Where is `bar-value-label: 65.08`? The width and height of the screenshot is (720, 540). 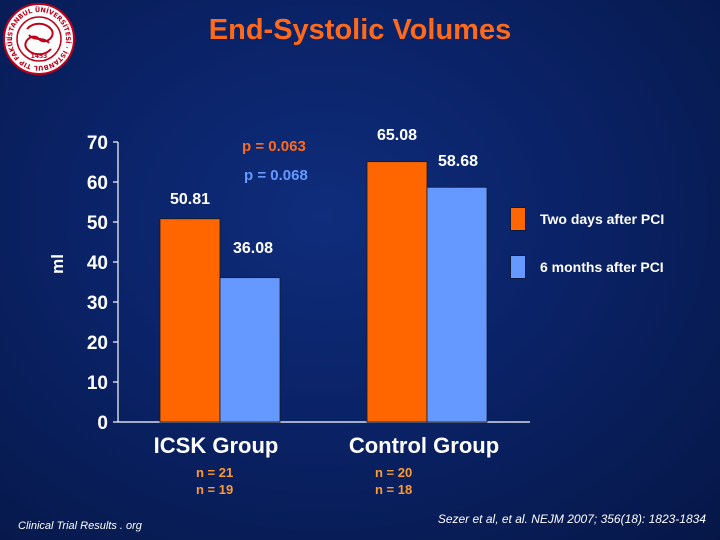
bar-value-label: 65.08 is located at coordinates (397, 135).